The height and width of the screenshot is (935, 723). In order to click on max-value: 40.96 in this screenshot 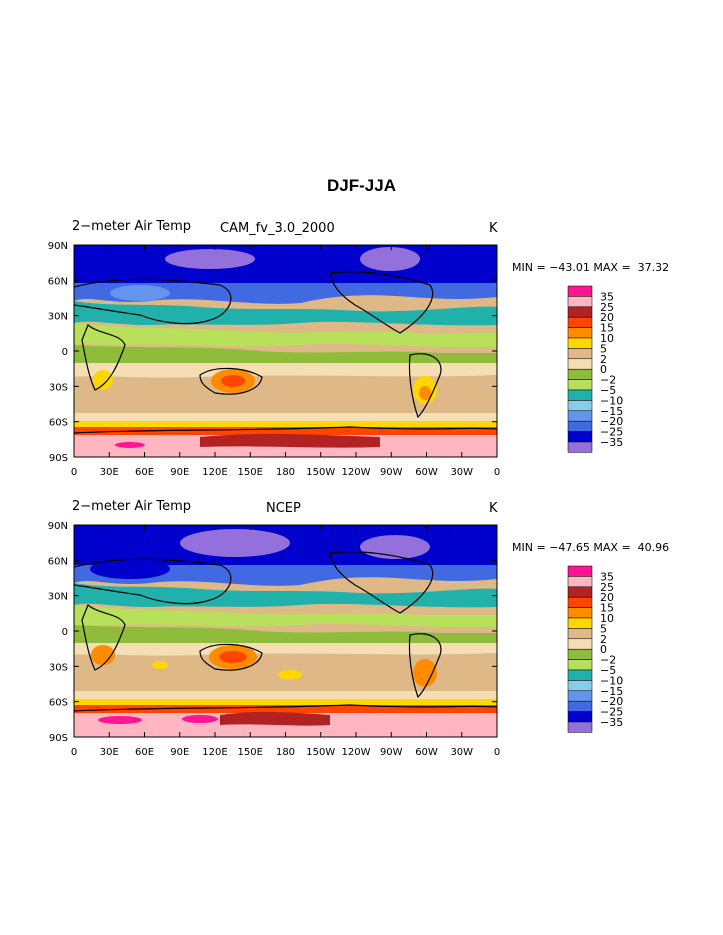, I will do `click(652, 547)`.